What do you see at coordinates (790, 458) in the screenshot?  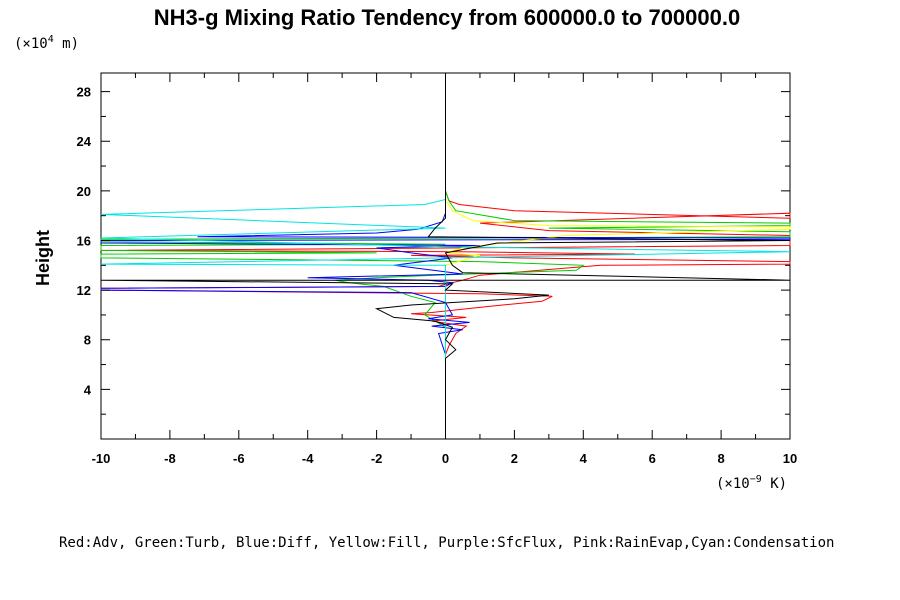 I see `x-tick-label: 10` at bounding box center [790, 458].